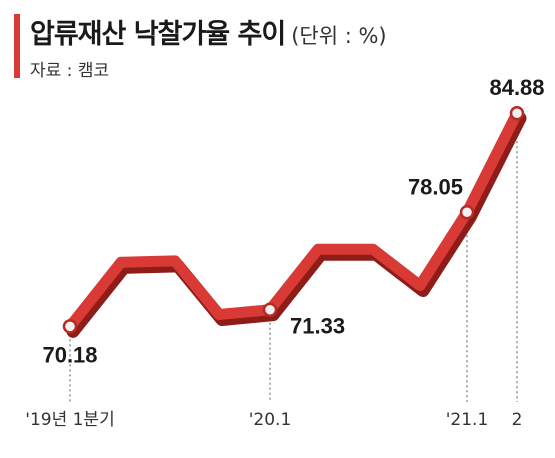 Image resolution: width=555 pixels, height=458 pixels. What do you see at coordinates (158, 34) in the screenshot?
I see `chart-title-text: 압류재산 낙찰가율 추이` at bounding box center [158, 34].